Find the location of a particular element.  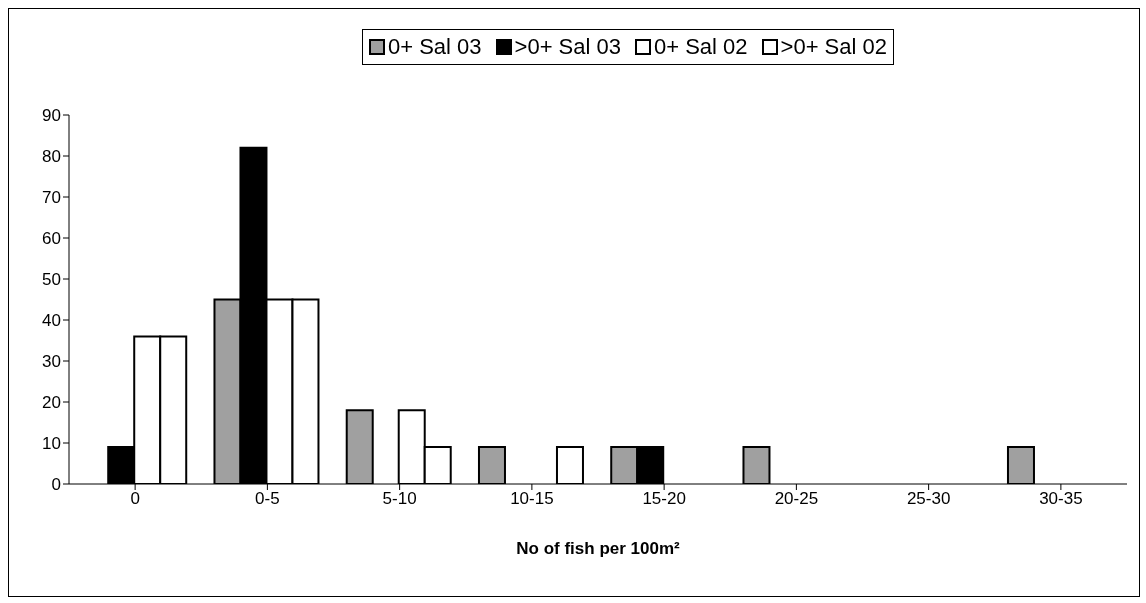

y-tick-label: 90 is located at coordinates (51, 116).